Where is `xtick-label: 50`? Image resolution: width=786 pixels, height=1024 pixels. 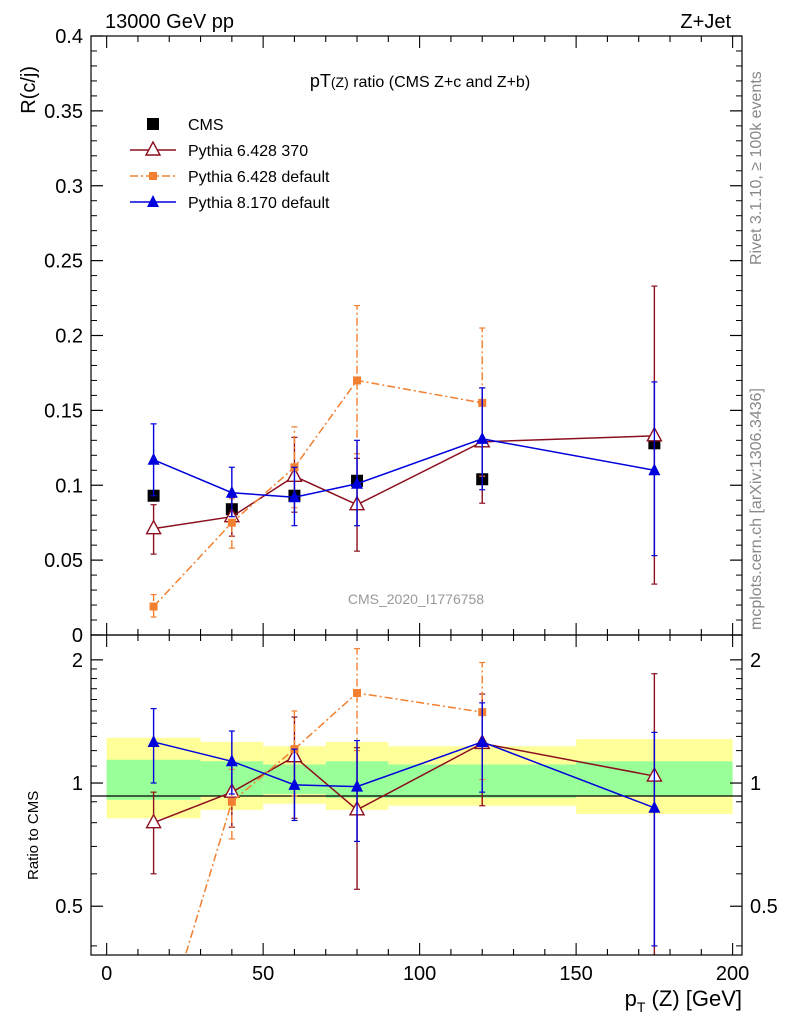 xtick-label: 50 is located at coordinates (263, 974).